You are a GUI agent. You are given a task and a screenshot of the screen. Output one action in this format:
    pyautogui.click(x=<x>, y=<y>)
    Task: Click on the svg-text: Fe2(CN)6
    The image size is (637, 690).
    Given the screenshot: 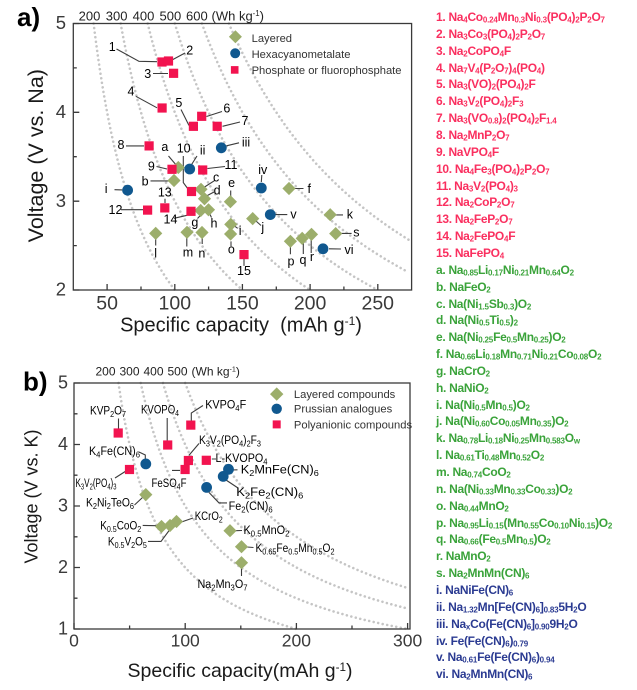 What is the action you would take?
    pyautogui.click(x=251, y=508)
    